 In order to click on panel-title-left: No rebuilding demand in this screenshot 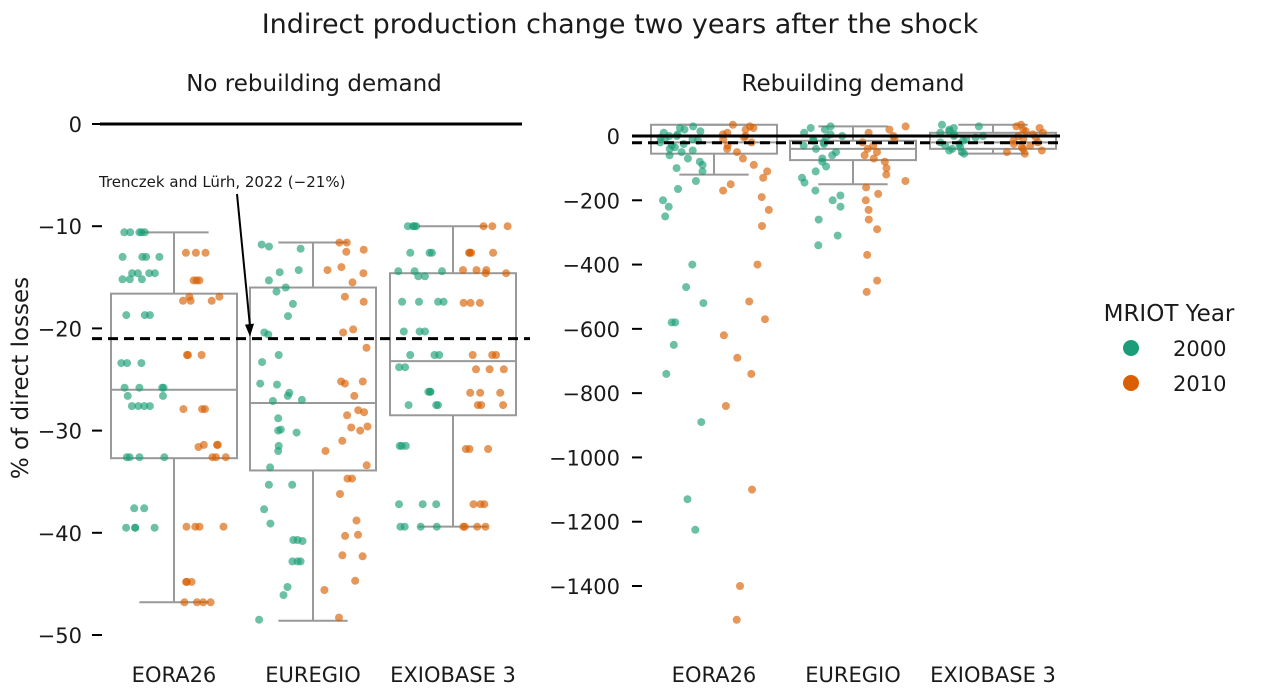, I will do `click(314, 84)`.